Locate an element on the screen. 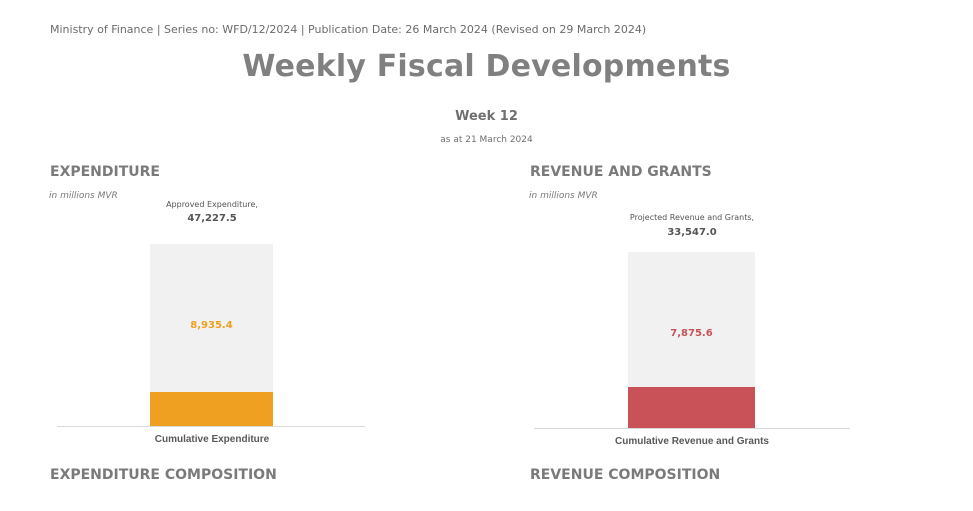  approved-expenditure-value: 47,227.5 is located at coordinates (212, 218).